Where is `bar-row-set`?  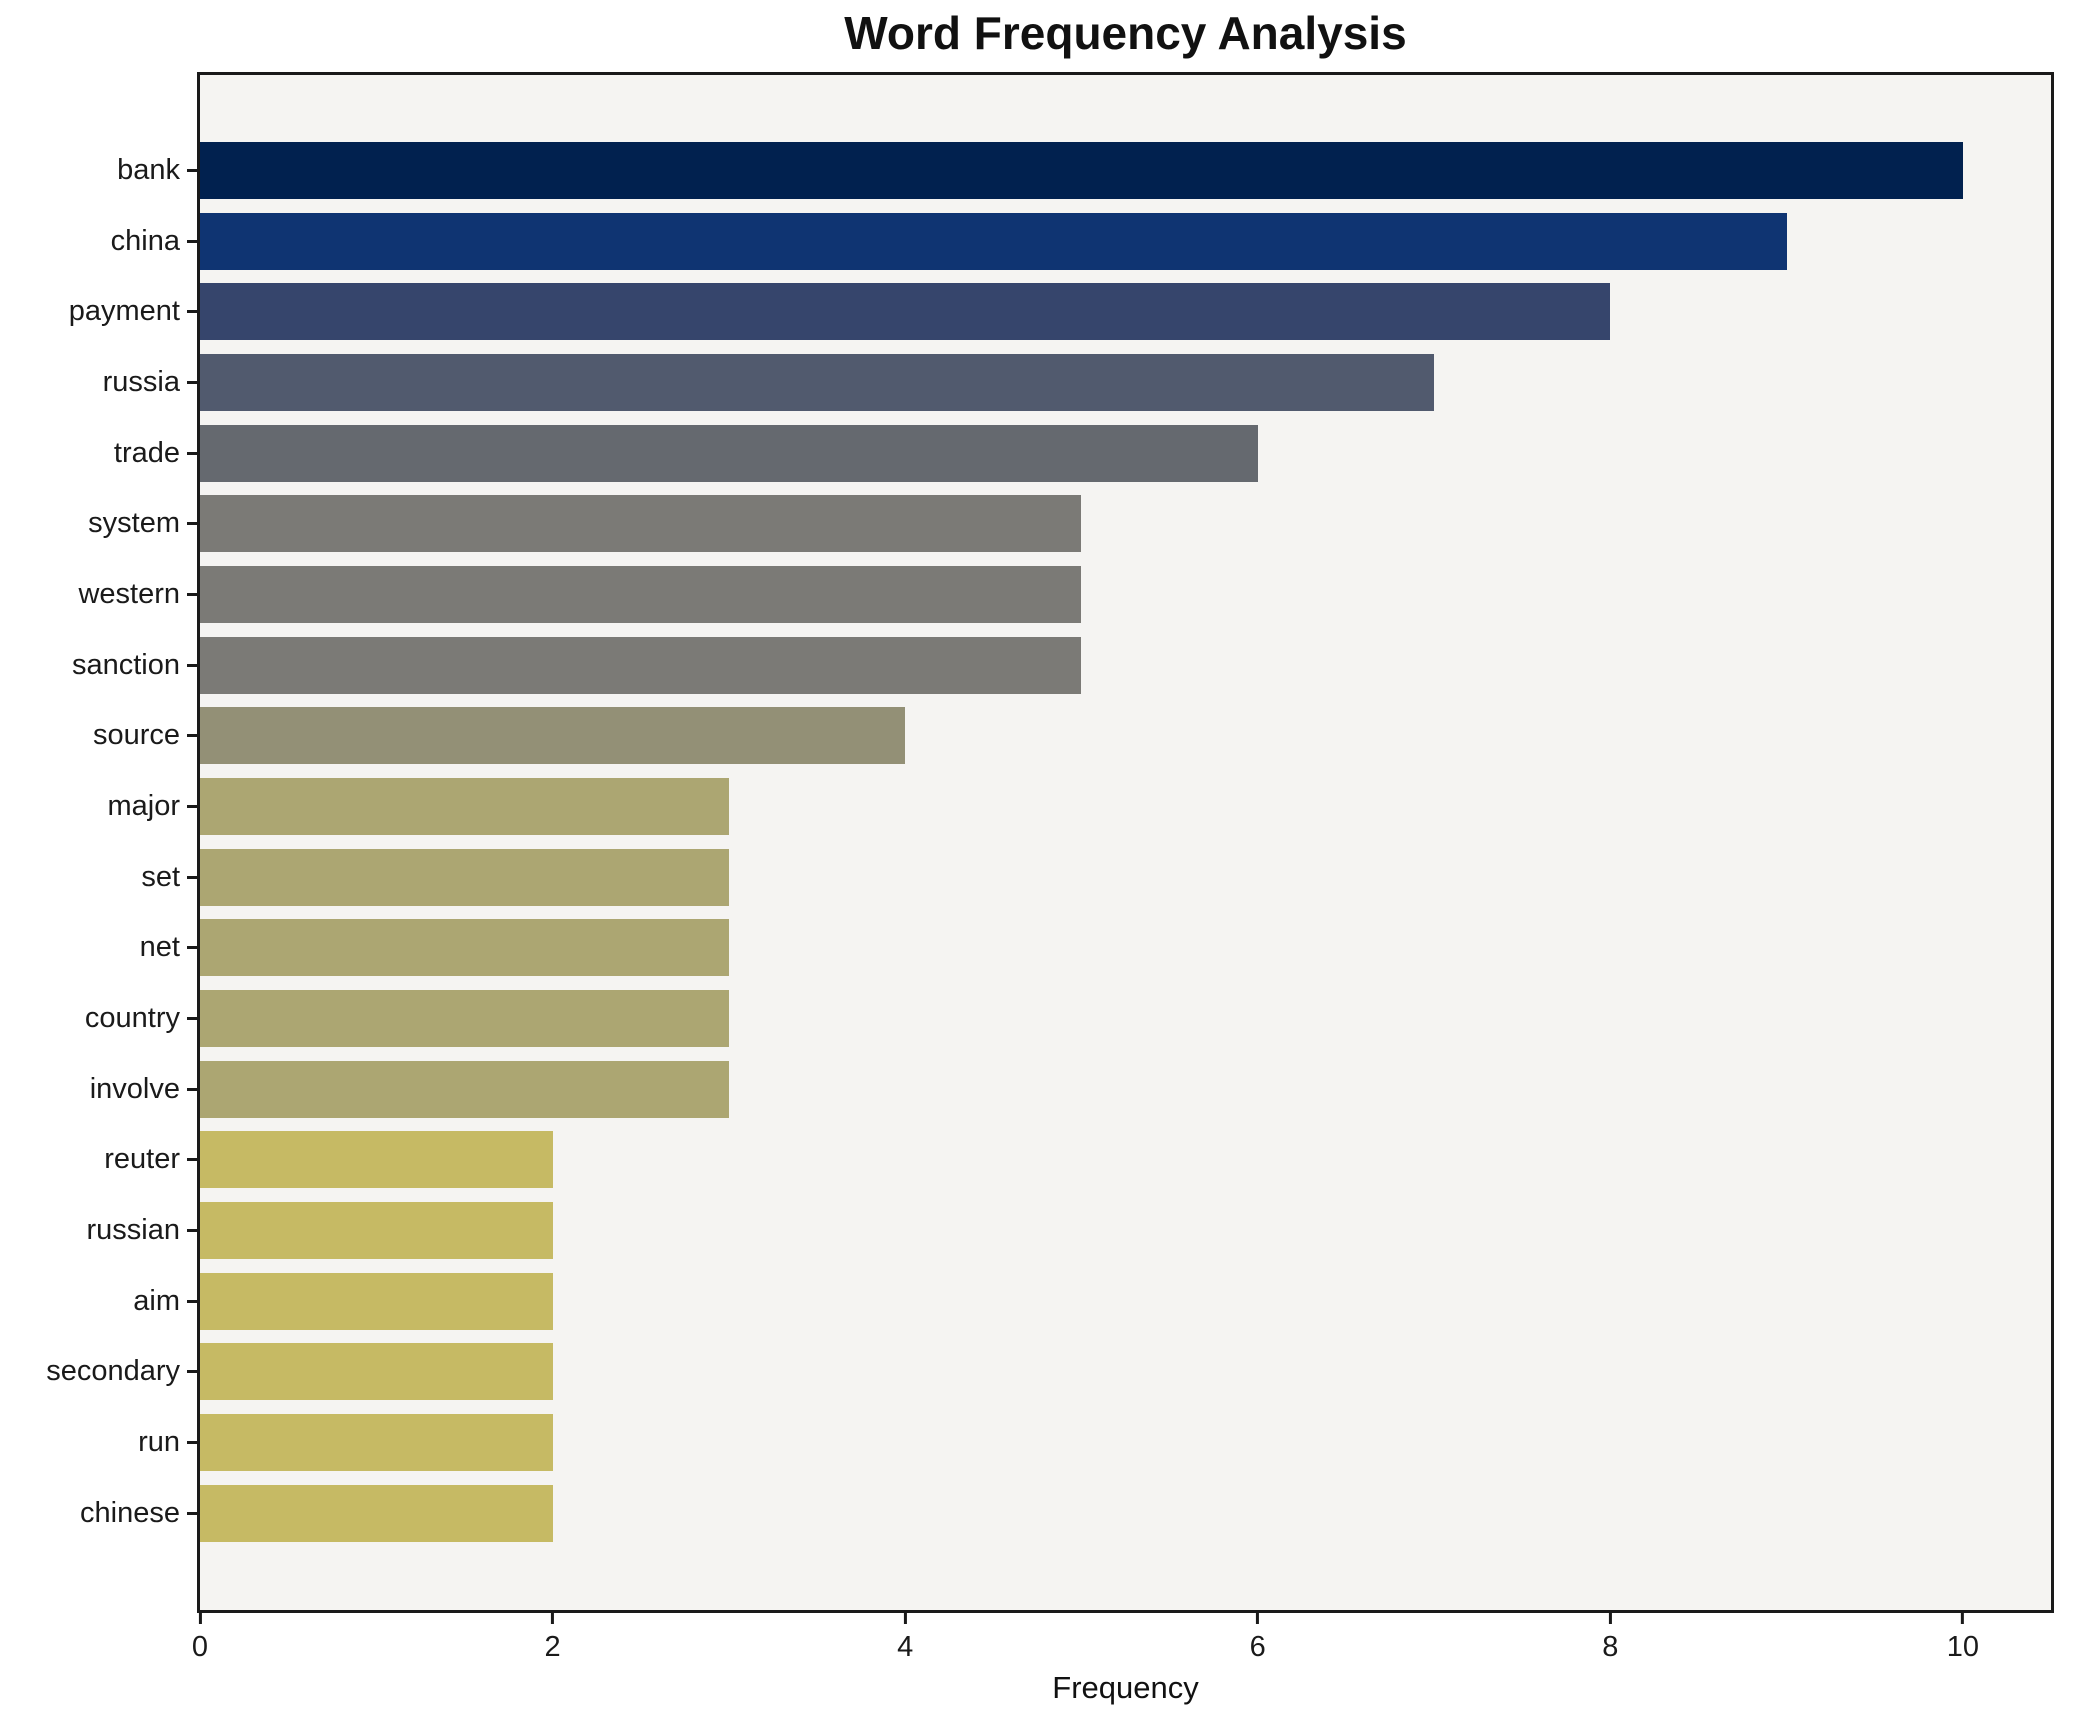
bar-row-set is located at coordinates (1125, 877).